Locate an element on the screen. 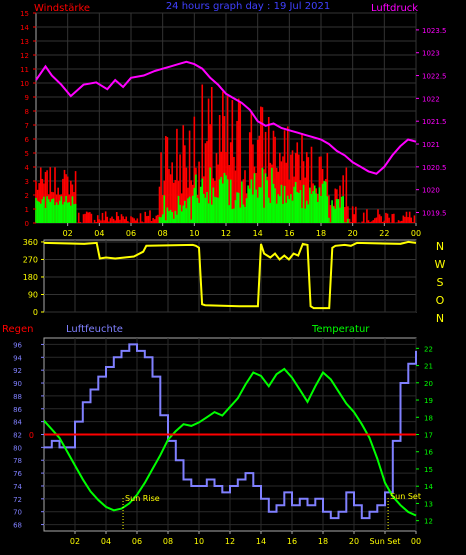 The height and width of the screenshot is (555, 466). temperature-y-tick-label: 18 is located at coordinates (428, 418).